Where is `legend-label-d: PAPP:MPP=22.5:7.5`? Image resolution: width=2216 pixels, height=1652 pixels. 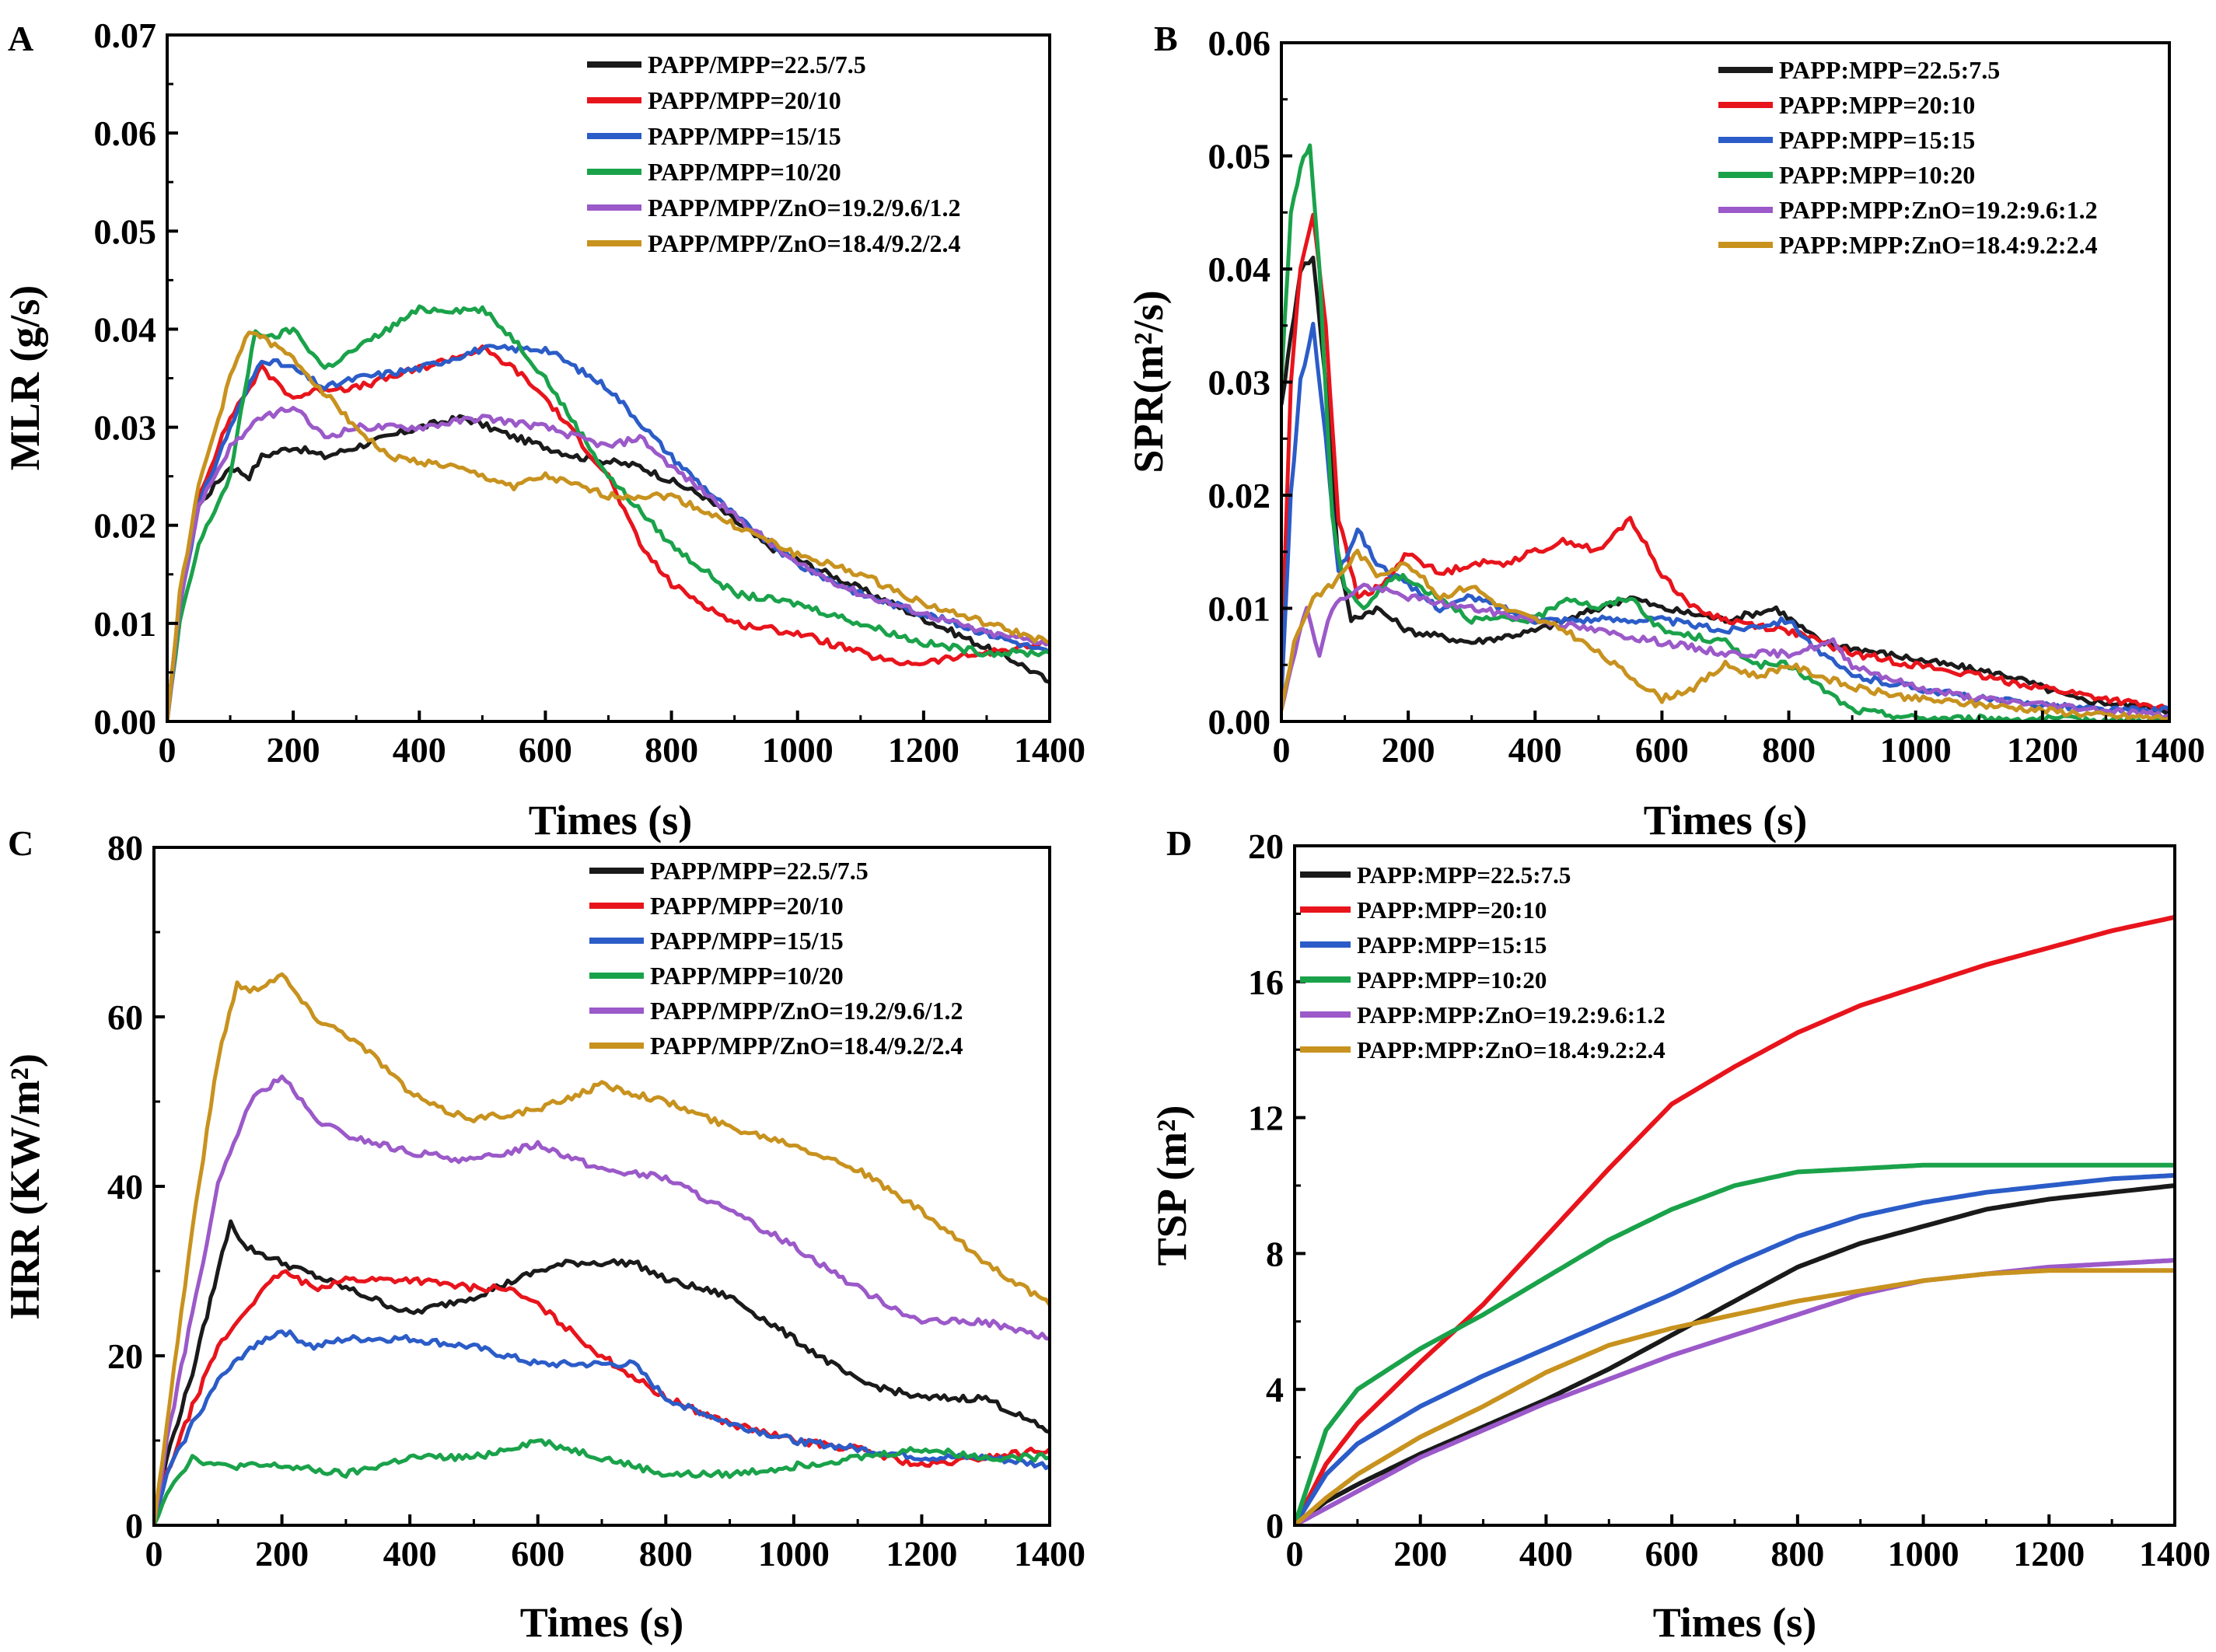
legend-label-d: PAPP:MPP=22.5:7.5 is located at coordinates (1464, 875).